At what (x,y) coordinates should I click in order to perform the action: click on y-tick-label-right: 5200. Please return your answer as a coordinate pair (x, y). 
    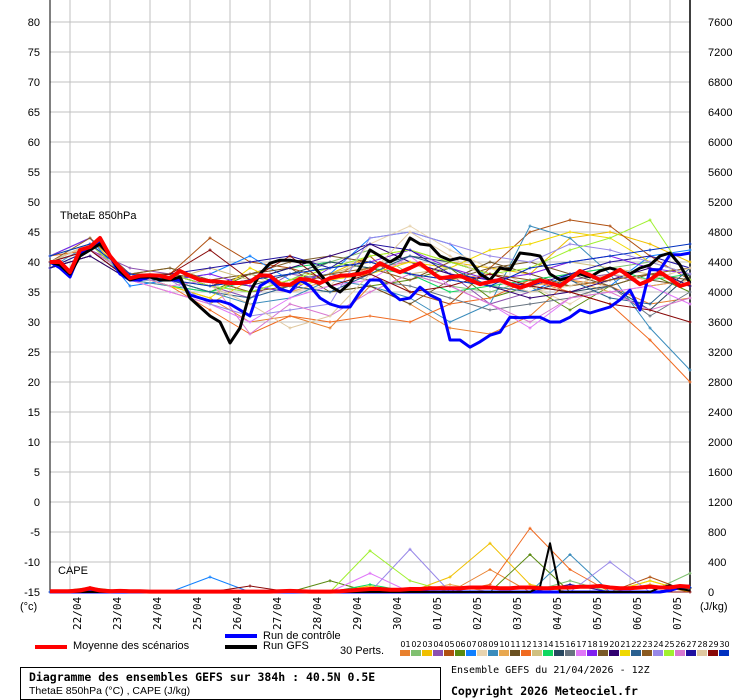
    Looking at the image, I should click on (720, 203).